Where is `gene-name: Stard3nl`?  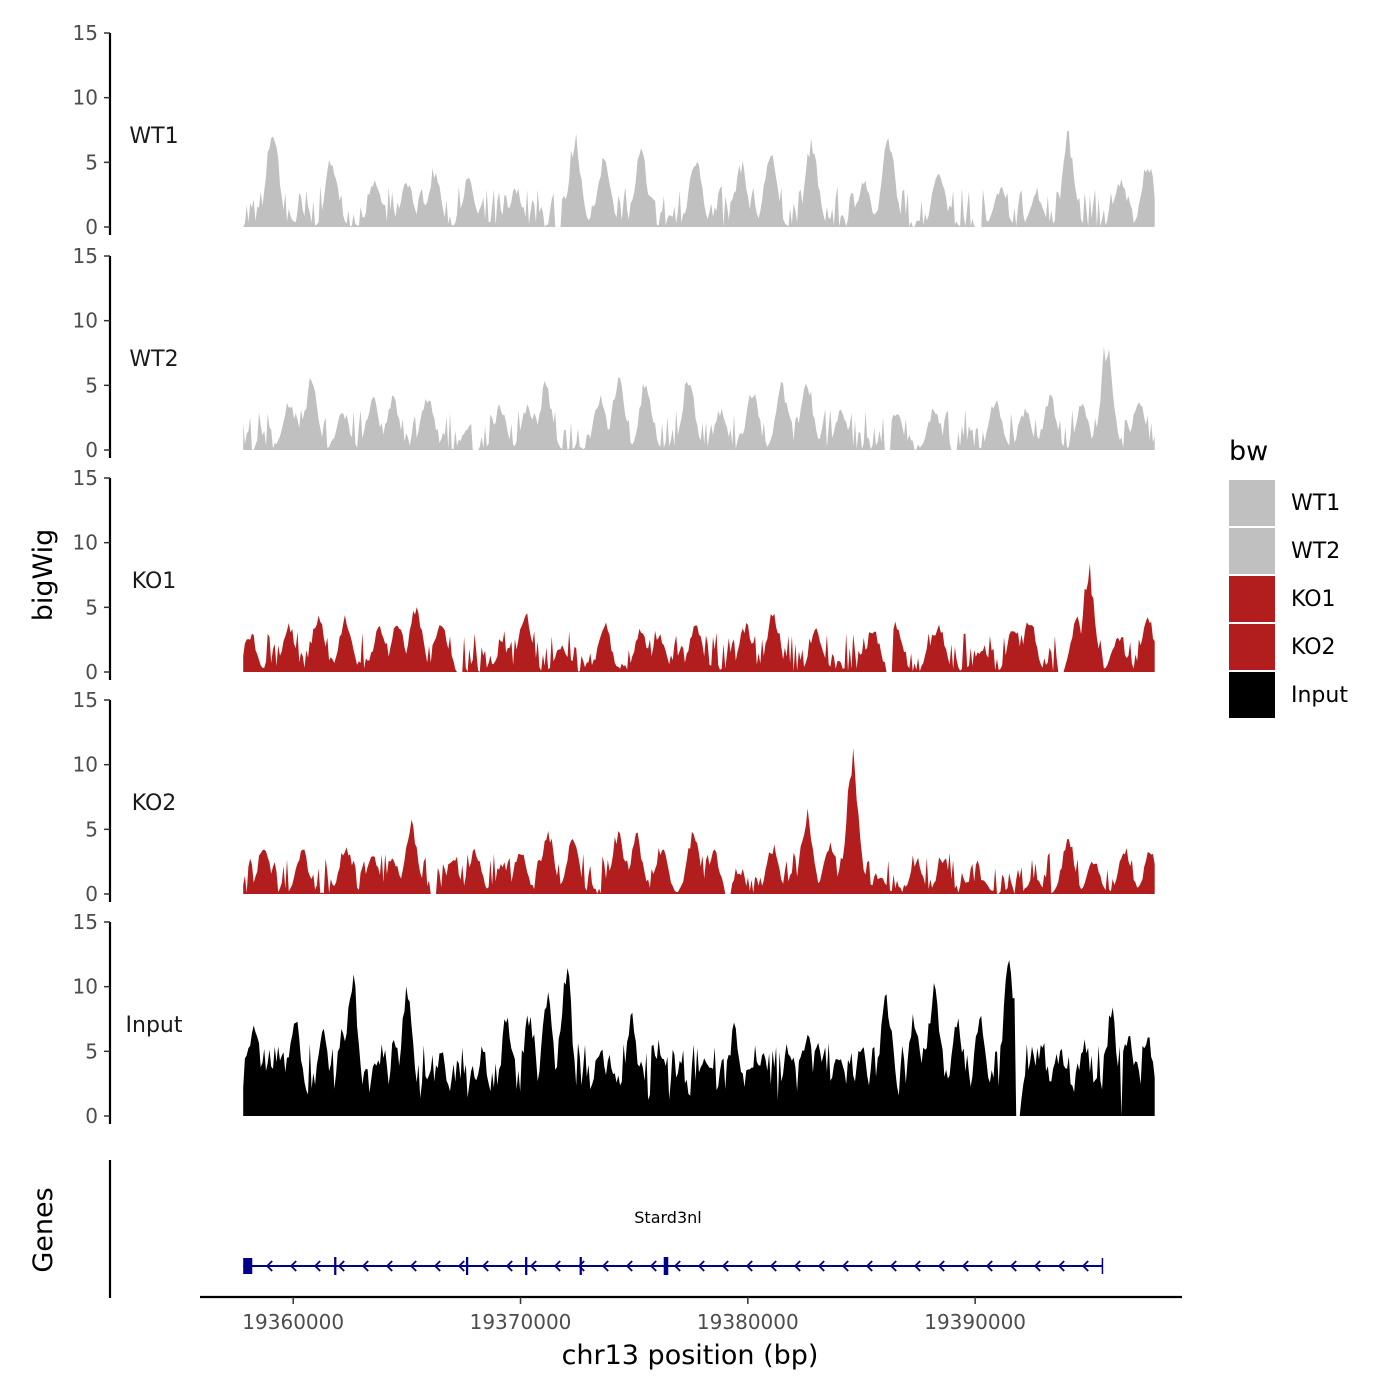
gene-name: Stard3nl is located at coordinates (667, 1217).